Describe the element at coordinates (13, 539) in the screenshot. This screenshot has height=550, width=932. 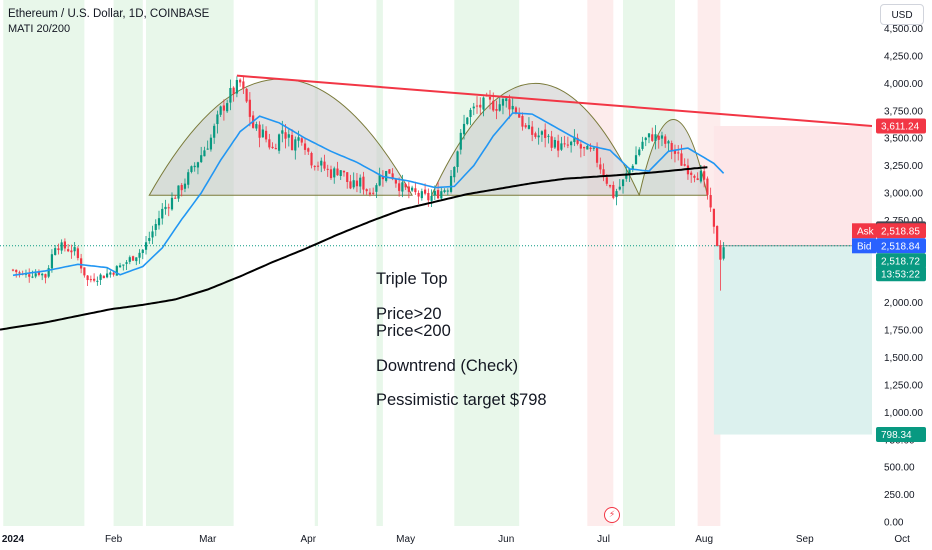
I see `time-tick-label: 2024` at that location.